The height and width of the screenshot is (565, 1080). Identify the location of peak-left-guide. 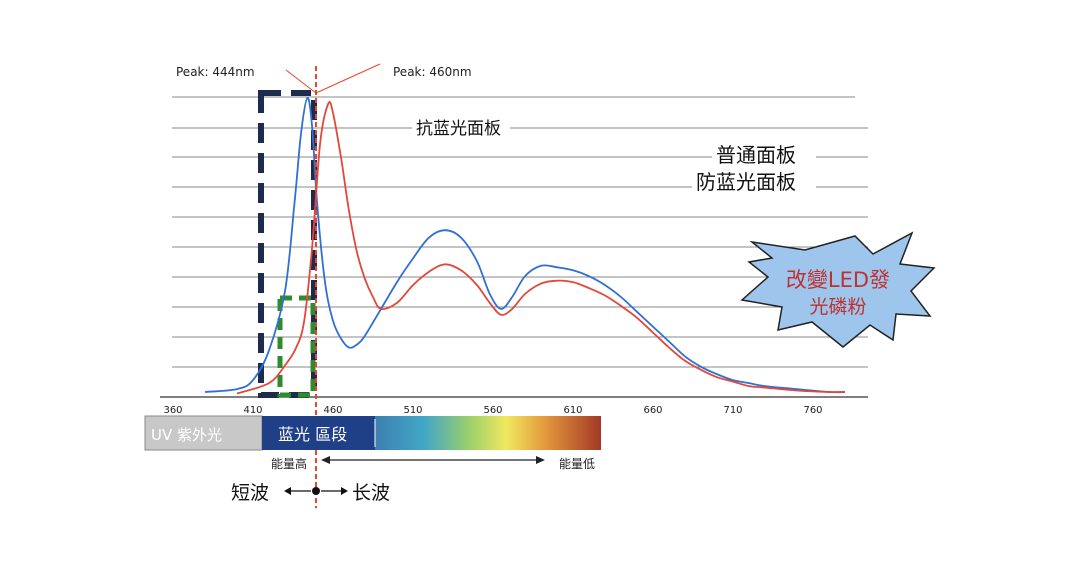
(301, 81).